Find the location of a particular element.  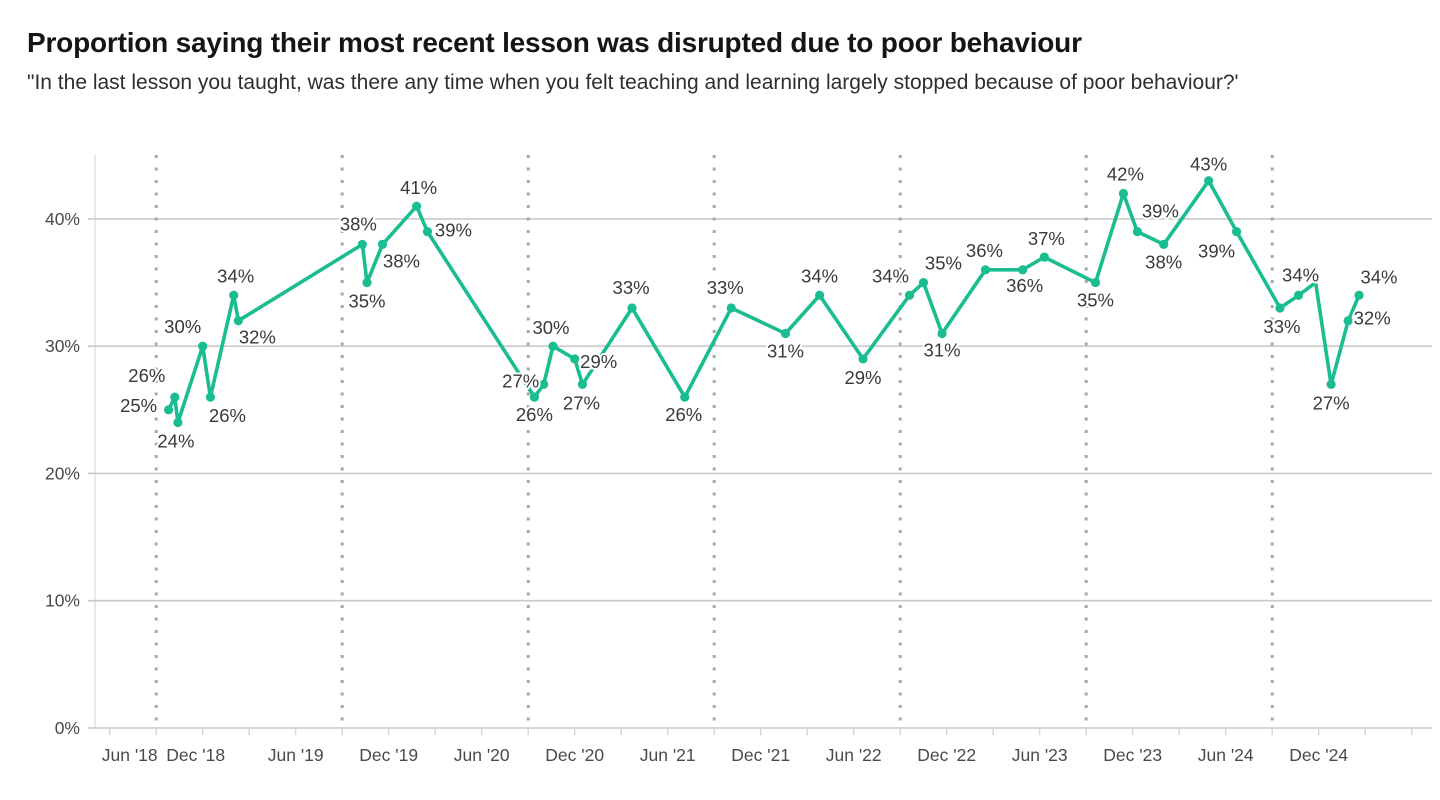

y-tick-label: 40% is located at coordinates (62, 219).